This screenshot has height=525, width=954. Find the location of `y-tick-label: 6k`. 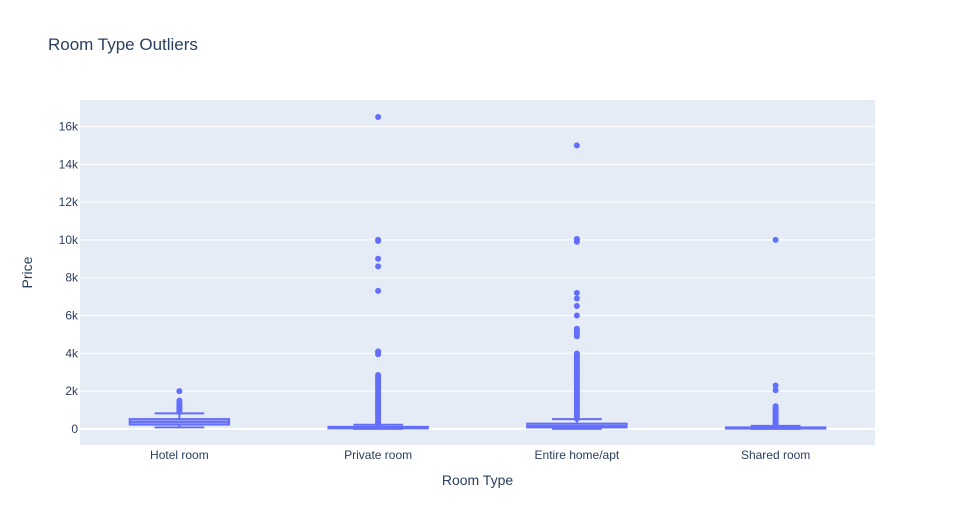

y-tick-label: 6k is located at coordinates (72, 316).